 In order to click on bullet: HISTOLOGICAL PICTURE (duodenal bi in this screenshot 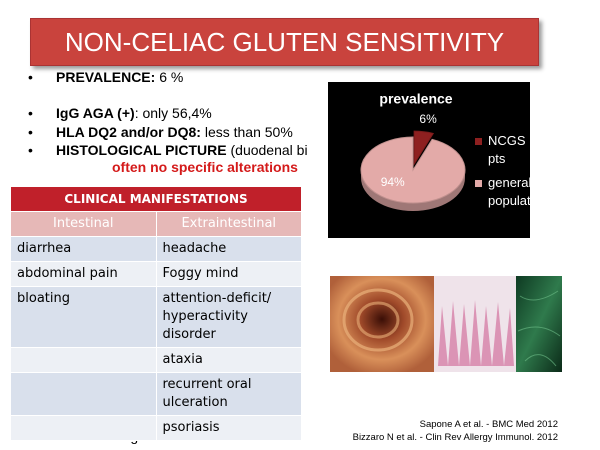, I will do `click(168, 150)`.